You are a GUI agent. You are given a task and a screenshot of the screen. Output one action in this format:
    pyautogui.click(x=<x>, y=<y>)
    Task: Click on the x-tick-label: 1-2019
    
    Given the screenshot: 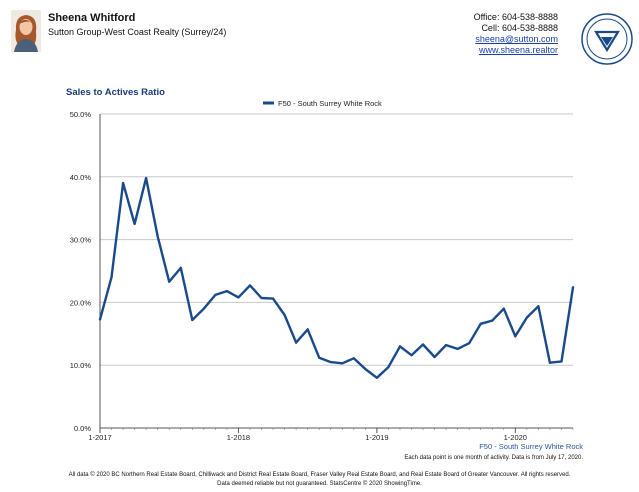 What is the action you would take?
    pyautogui.click(x=376, y=437)
    